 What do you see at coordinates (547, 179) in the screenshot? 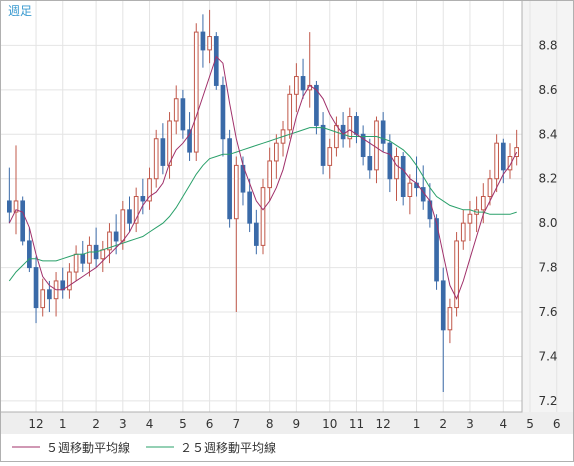
I see `y-tick-label: 8.2` at bounding box center [547, 179].